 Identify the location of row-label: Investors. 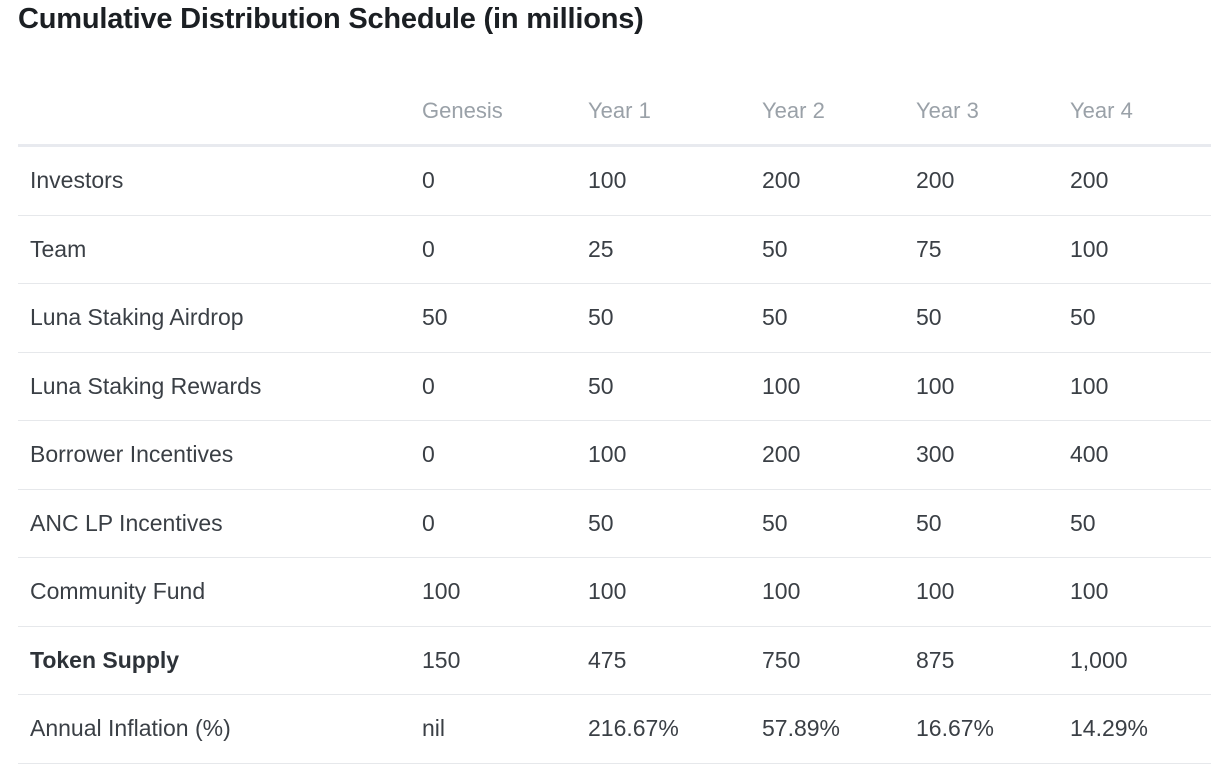
(214, 180).